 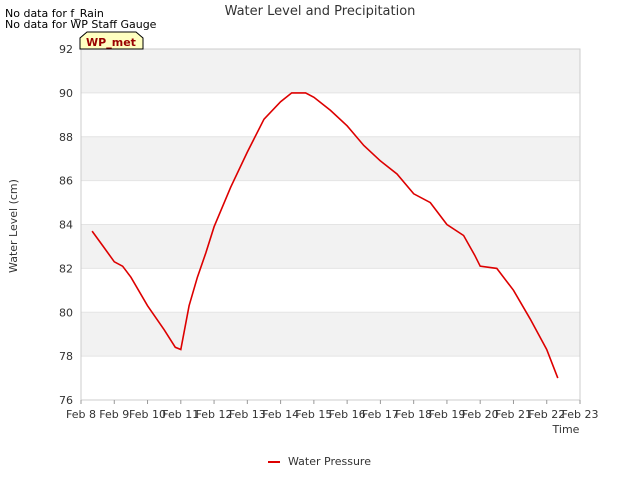 I want to click on station-badge: WP_met, so click(x=111, y=40).